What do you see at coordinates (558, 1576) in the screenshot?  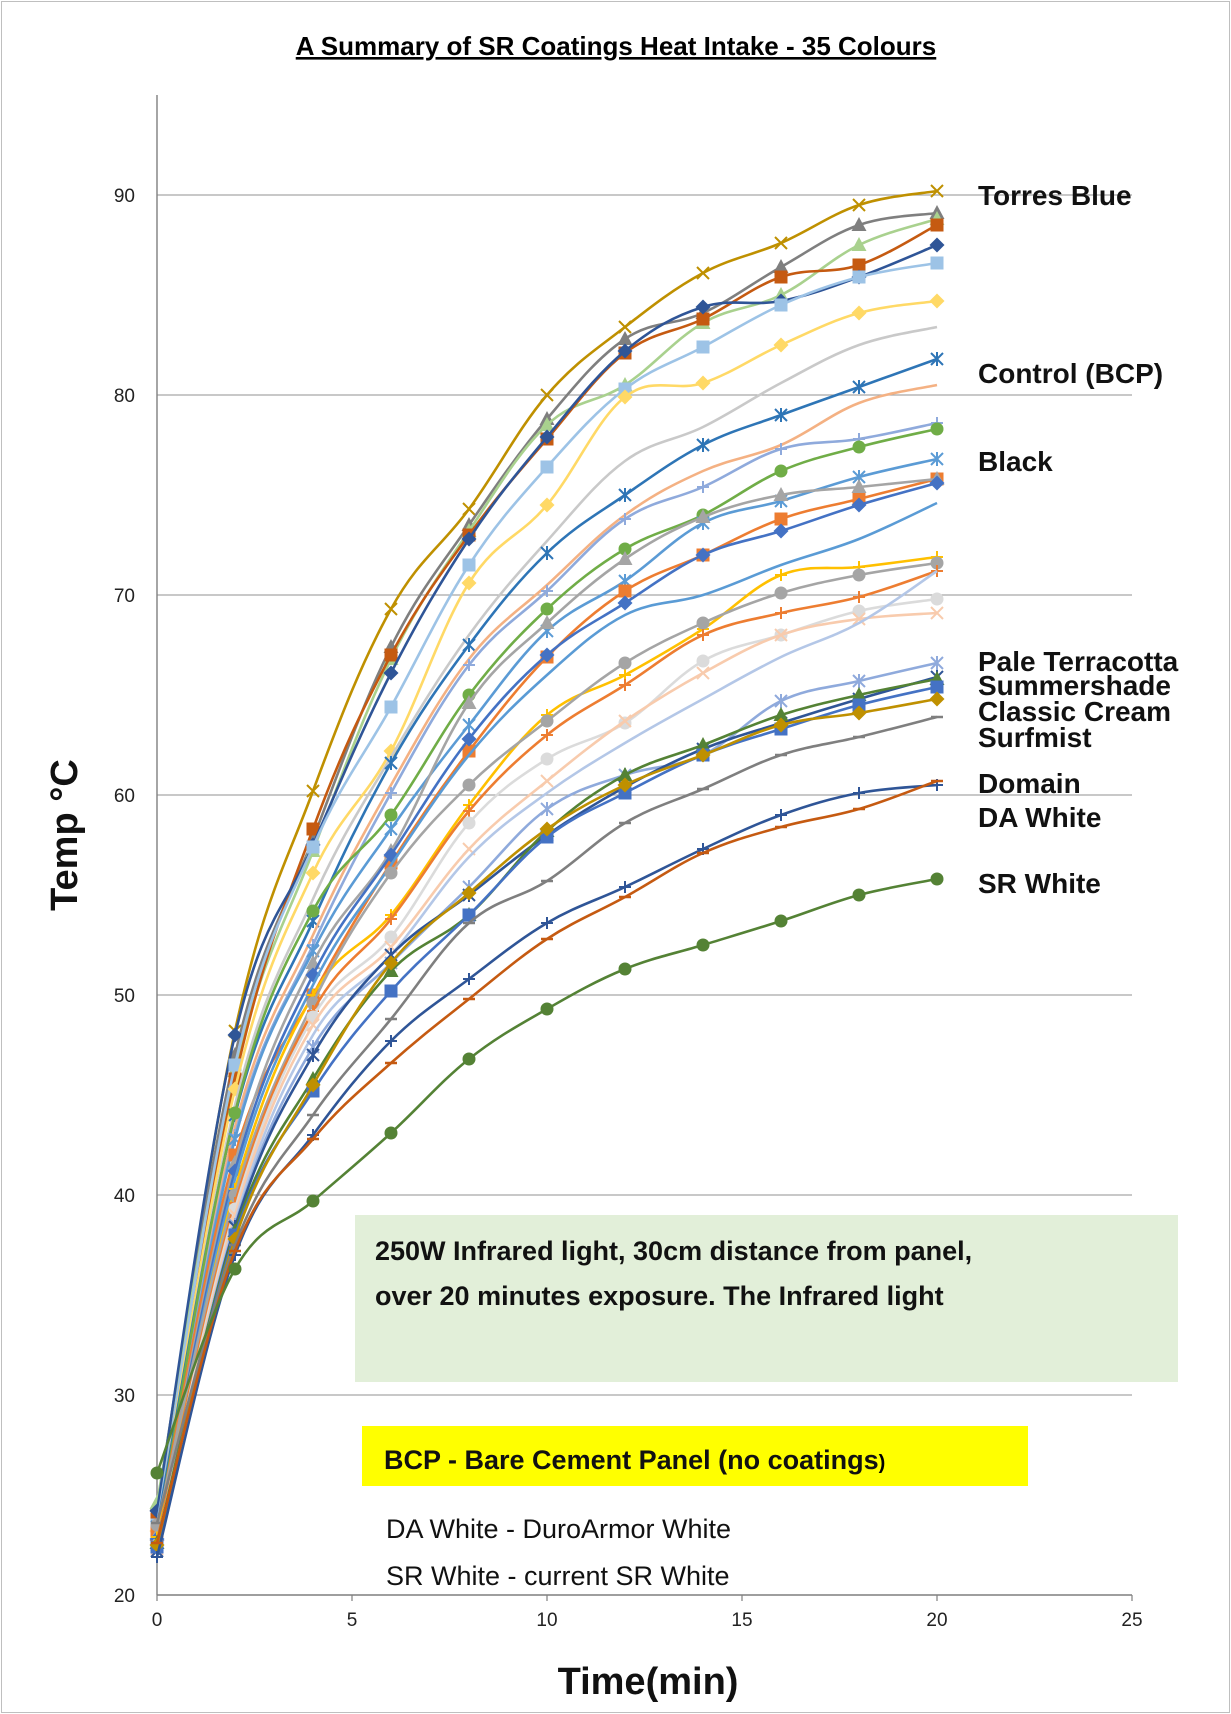 I see `legend-line-sr-white: SR White - current SR White` at bounding box center [558, 1576].